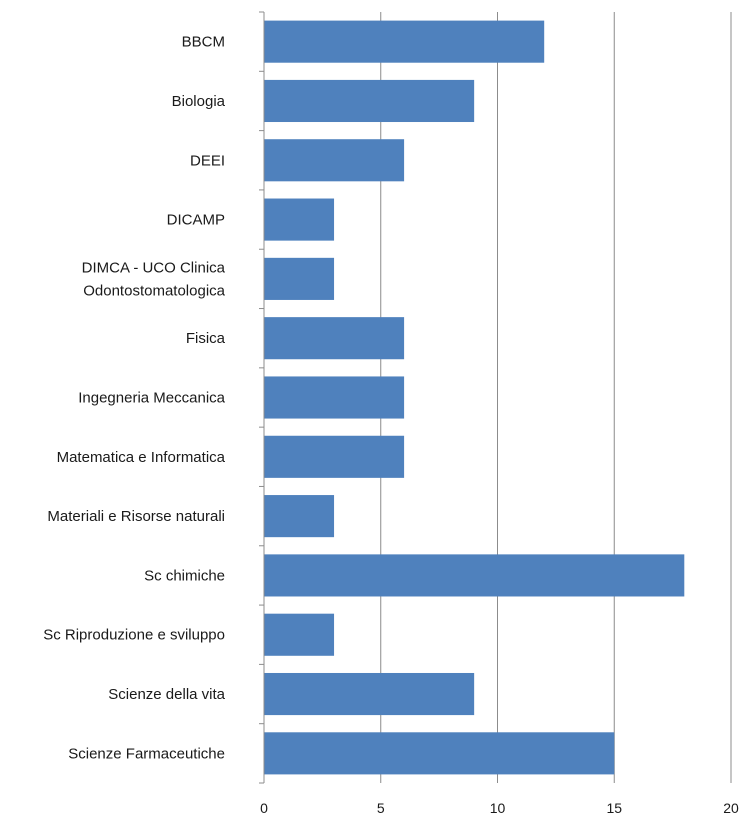 The image size is (740, 823). Describe the element at coordinates (151, 398) in the screenshot. I see `category-label: Ingegneria Meccanica` at that location.